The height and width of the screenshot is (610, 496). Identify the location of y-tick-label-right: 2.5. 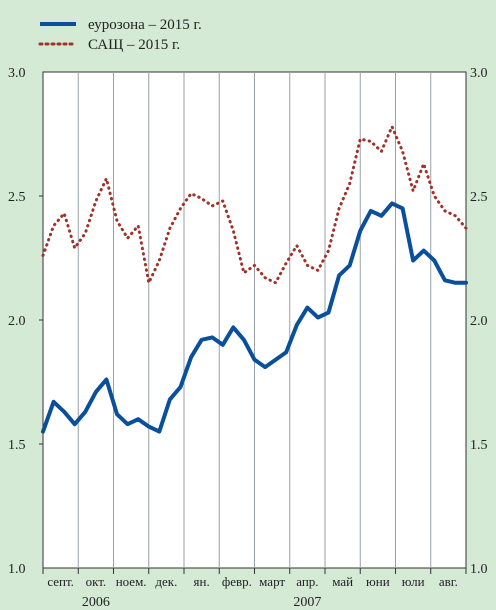
(479, 197).